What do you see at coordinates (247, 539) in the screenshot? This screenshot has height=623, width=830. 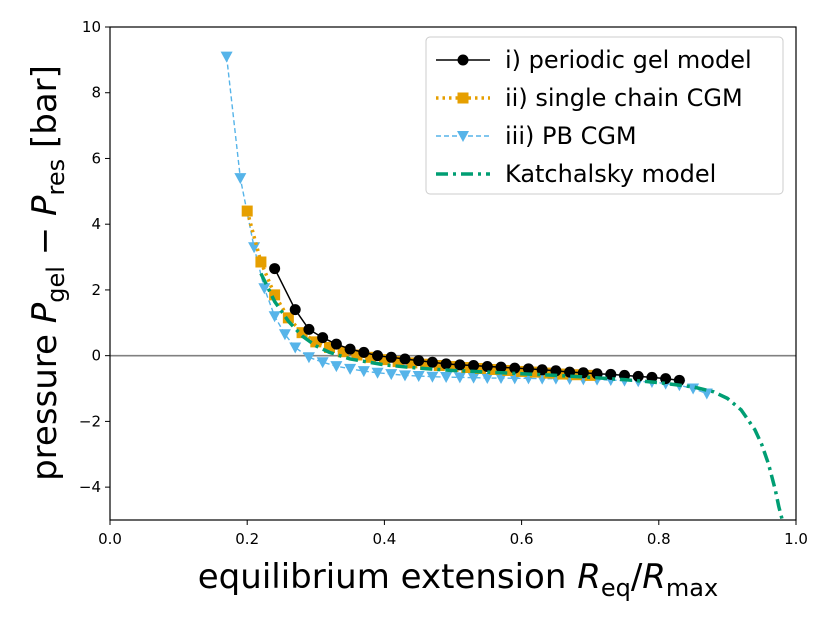 I see `x-tick-label: 0.2` at bounding box center [247, 539].